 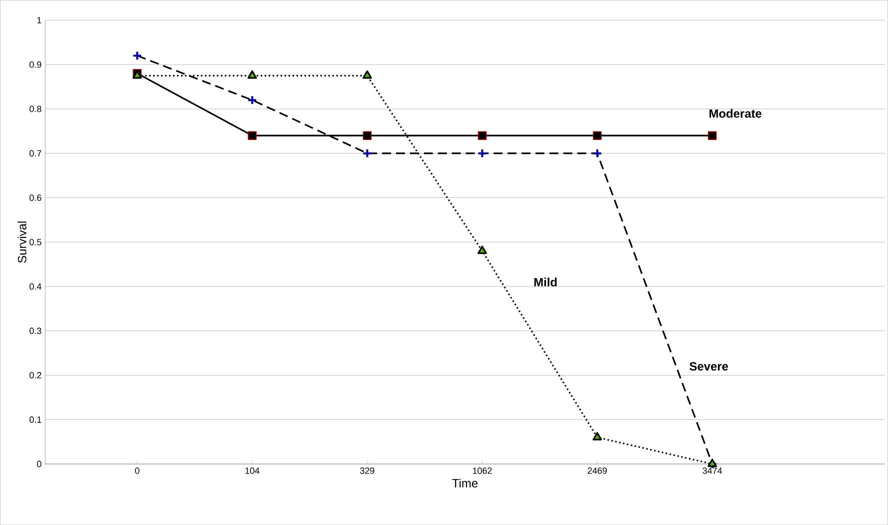 What do you see at coordinates (36, 64) in the screenshot?
I see `y-tick-label: 0.9` at bounding box center [36, 64].